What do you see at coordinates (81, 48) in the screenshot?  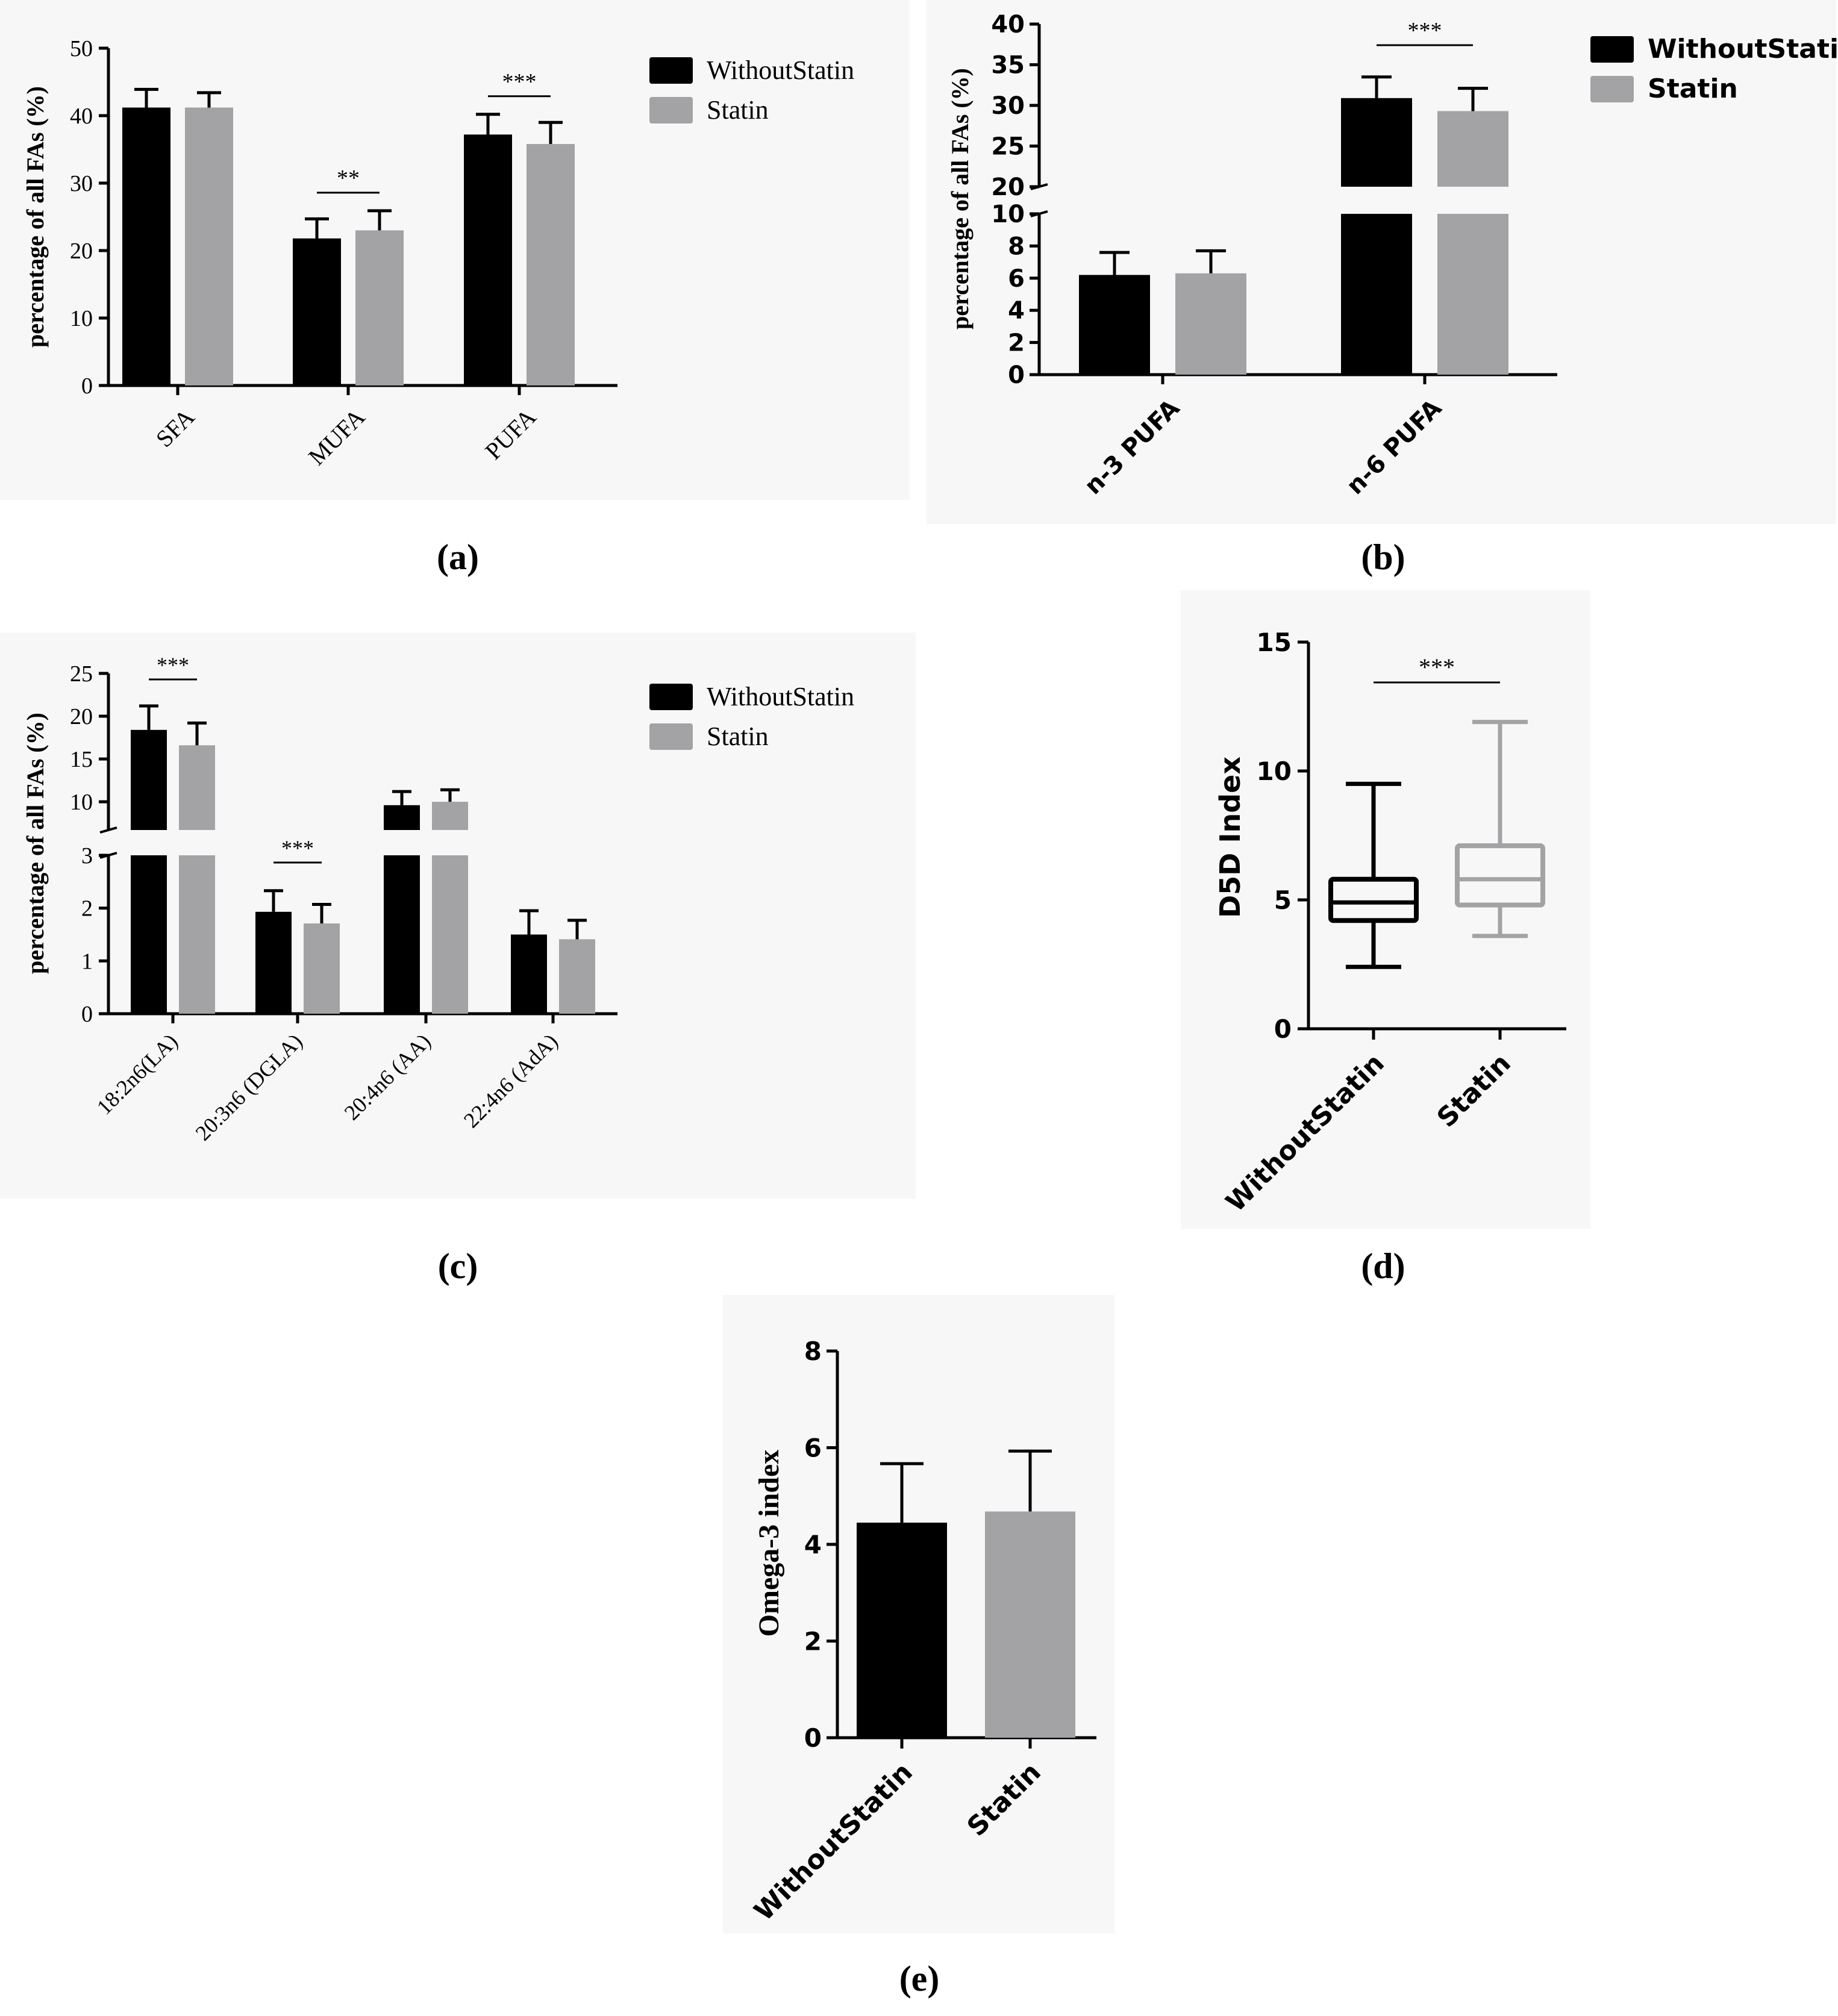 I see `y-tick-label: 50` at bounding box center [81, 48].